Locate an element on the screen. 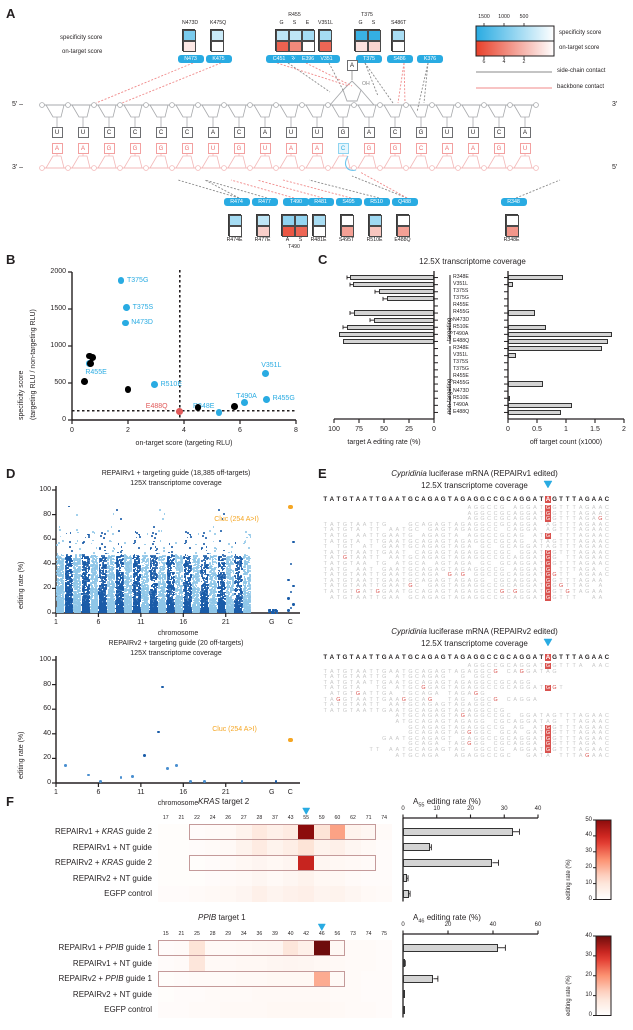 This screenshot has height=1030, width=633. d-xtick-label-c: C is located at coordinates (290, 622).